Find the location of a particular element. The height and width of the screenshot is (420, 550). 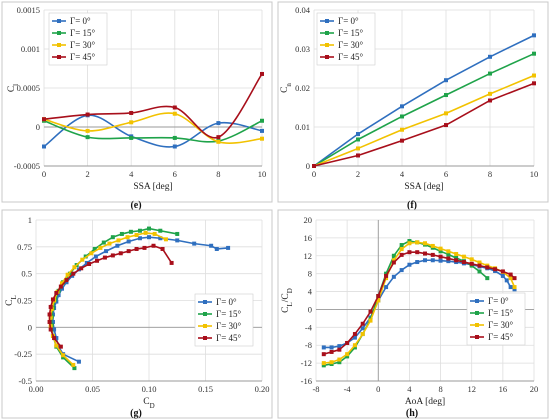

y-axis-label: Cl is located at coordinates (13, 88).